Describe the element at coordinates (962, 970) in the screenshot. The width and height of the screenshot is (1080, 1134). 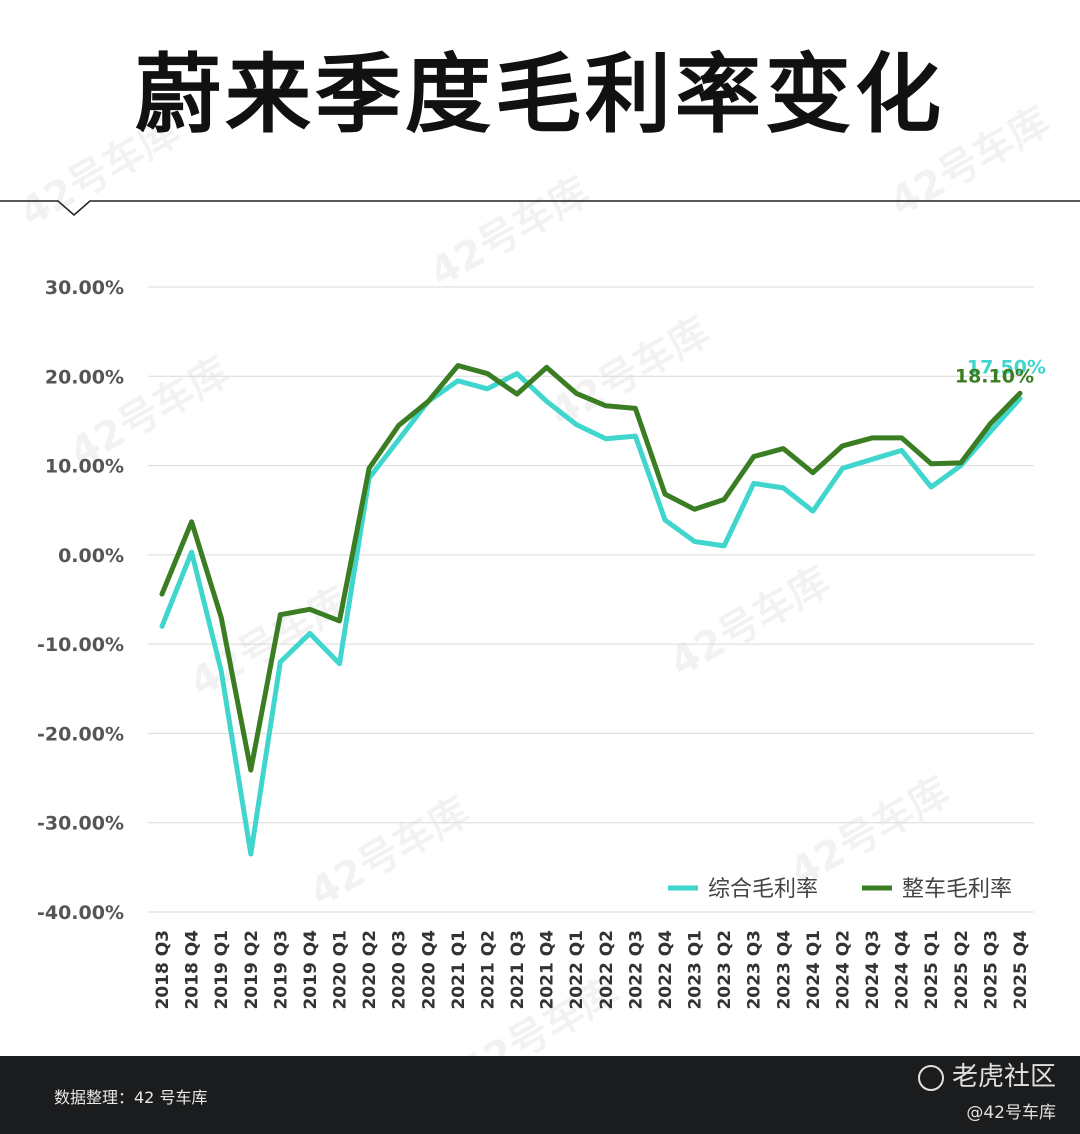
I see `x-tick-label: 2025 Q2` at that location.